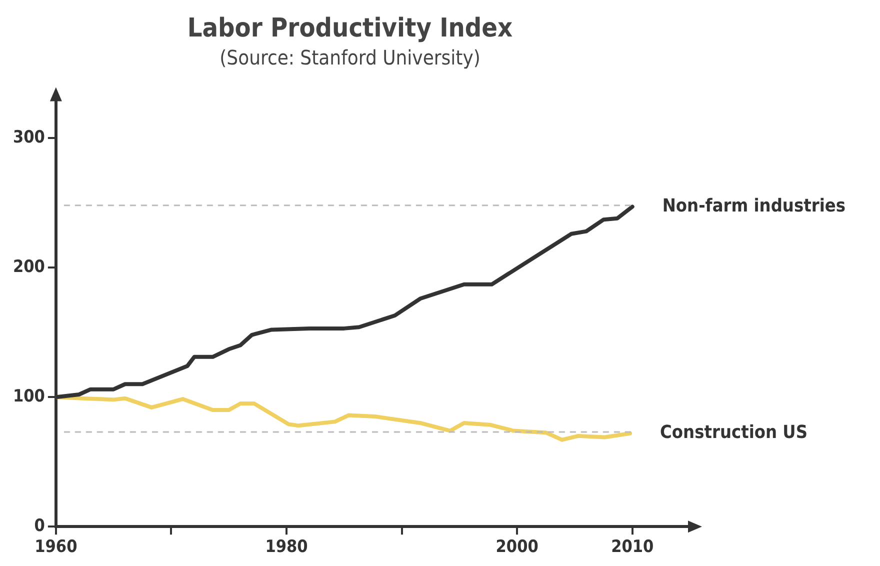 The image size is (880, 566). I want to click on x-tick-label: 1980, so click(286, 547).